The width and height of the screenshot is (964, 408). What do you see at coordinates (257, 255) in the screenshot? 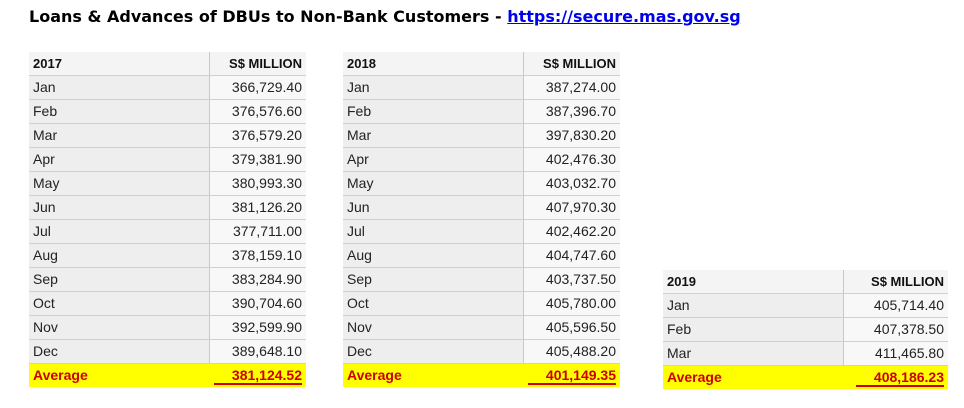
I see `value-cell: 378,159.10` at bounding box center [257, 255].